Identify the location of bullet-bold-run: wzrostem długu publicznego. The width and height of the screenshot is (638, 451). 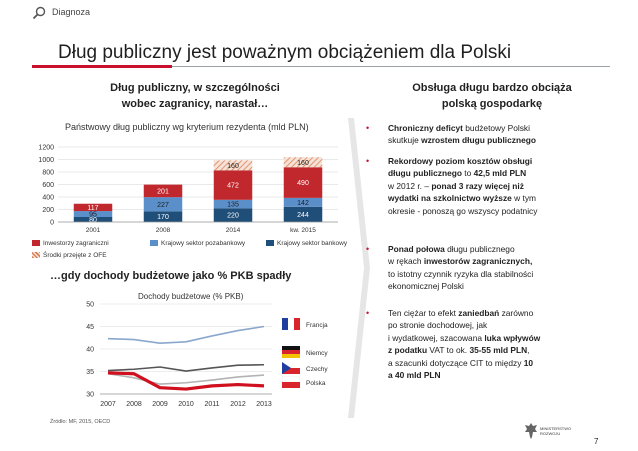
(478, 140).